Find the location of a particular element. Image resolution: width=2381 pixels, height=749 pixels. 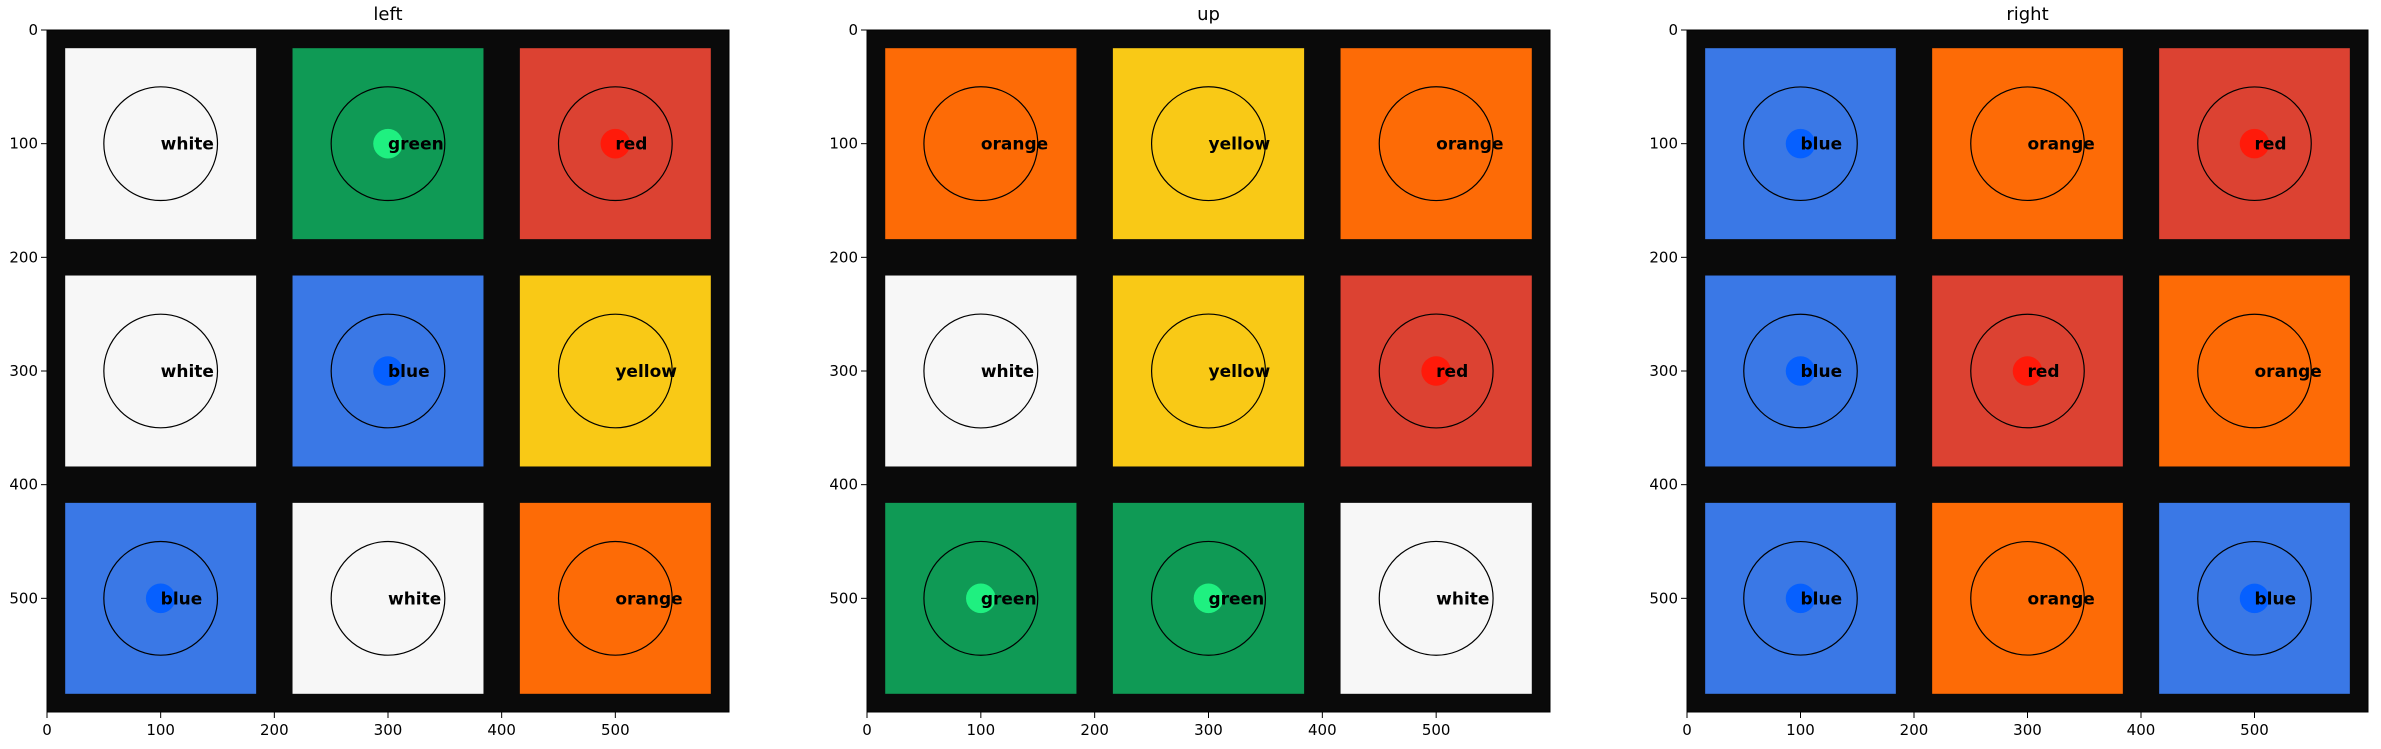

panel-title-left: left is located at coordinates (388, 14).